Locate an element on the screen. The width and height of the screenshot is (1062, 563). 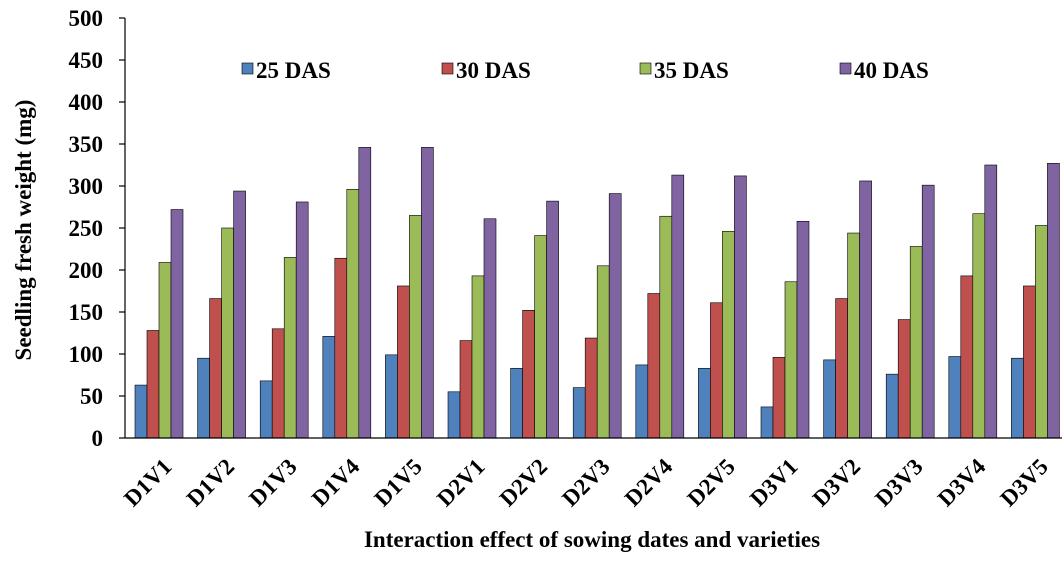
x-tick-label: D1V4 is located at coordinates (336, 483).